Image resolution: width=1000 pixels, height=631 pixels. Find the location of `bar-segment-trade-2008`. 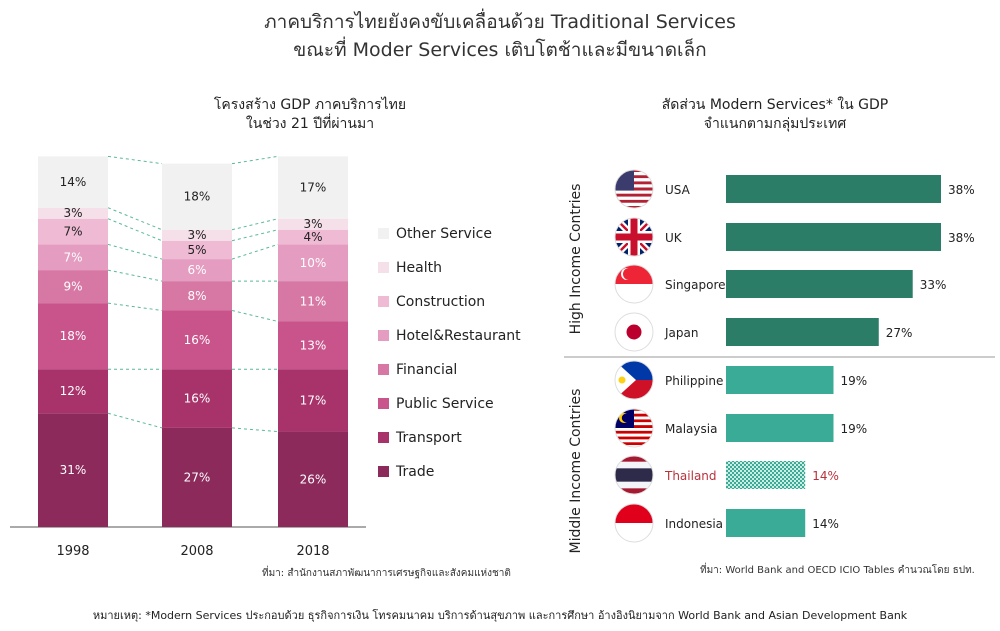

bar-segment-trade-2008 is located at coordinates (197, 477).